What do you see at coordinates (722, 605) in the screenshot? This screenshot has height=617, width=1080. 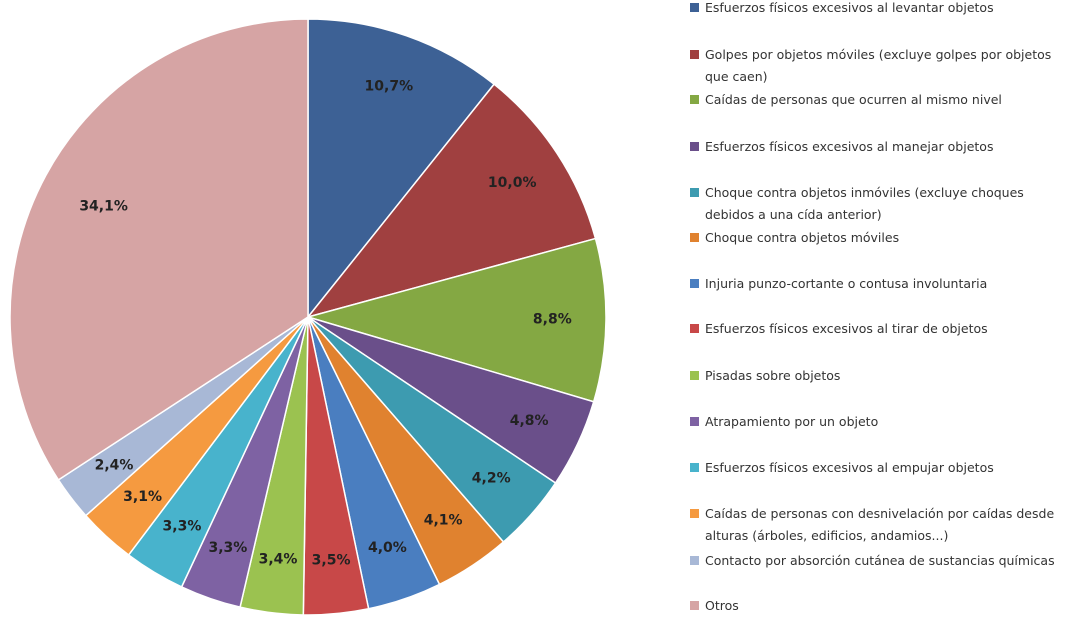 I see `legend-label: Otros` at bounding box center [722, 605].